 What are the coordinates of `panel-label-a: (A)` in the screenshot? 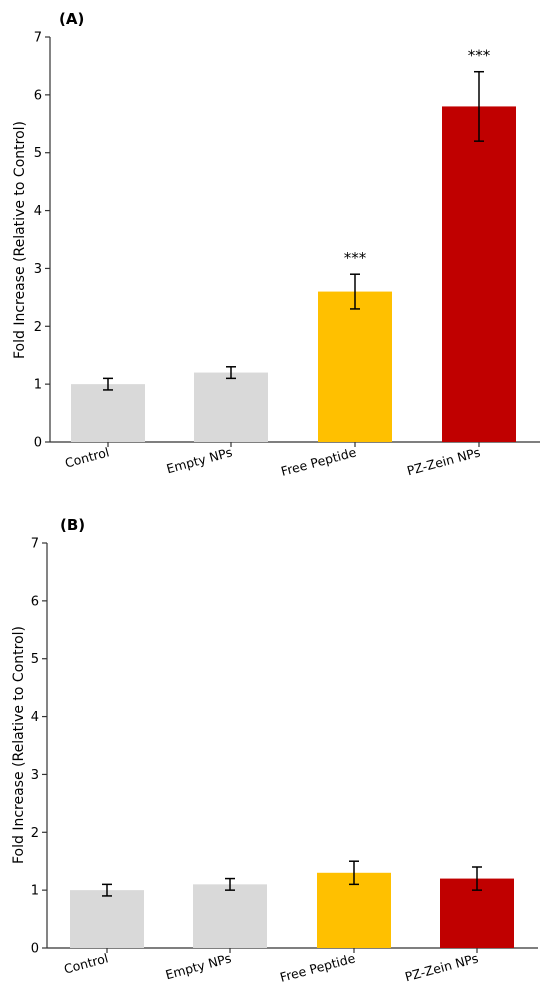 It's located at (71, 19).